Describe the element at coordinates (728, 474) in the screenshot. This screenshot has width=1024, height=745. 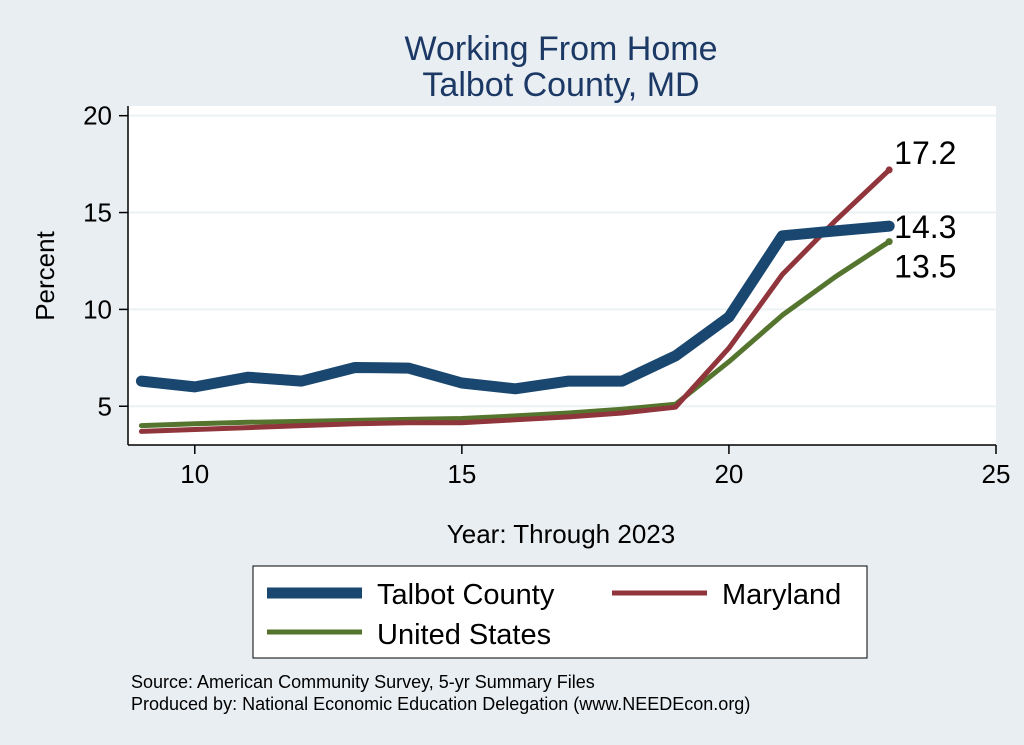
I see `x-tick-label: 20` at that location.